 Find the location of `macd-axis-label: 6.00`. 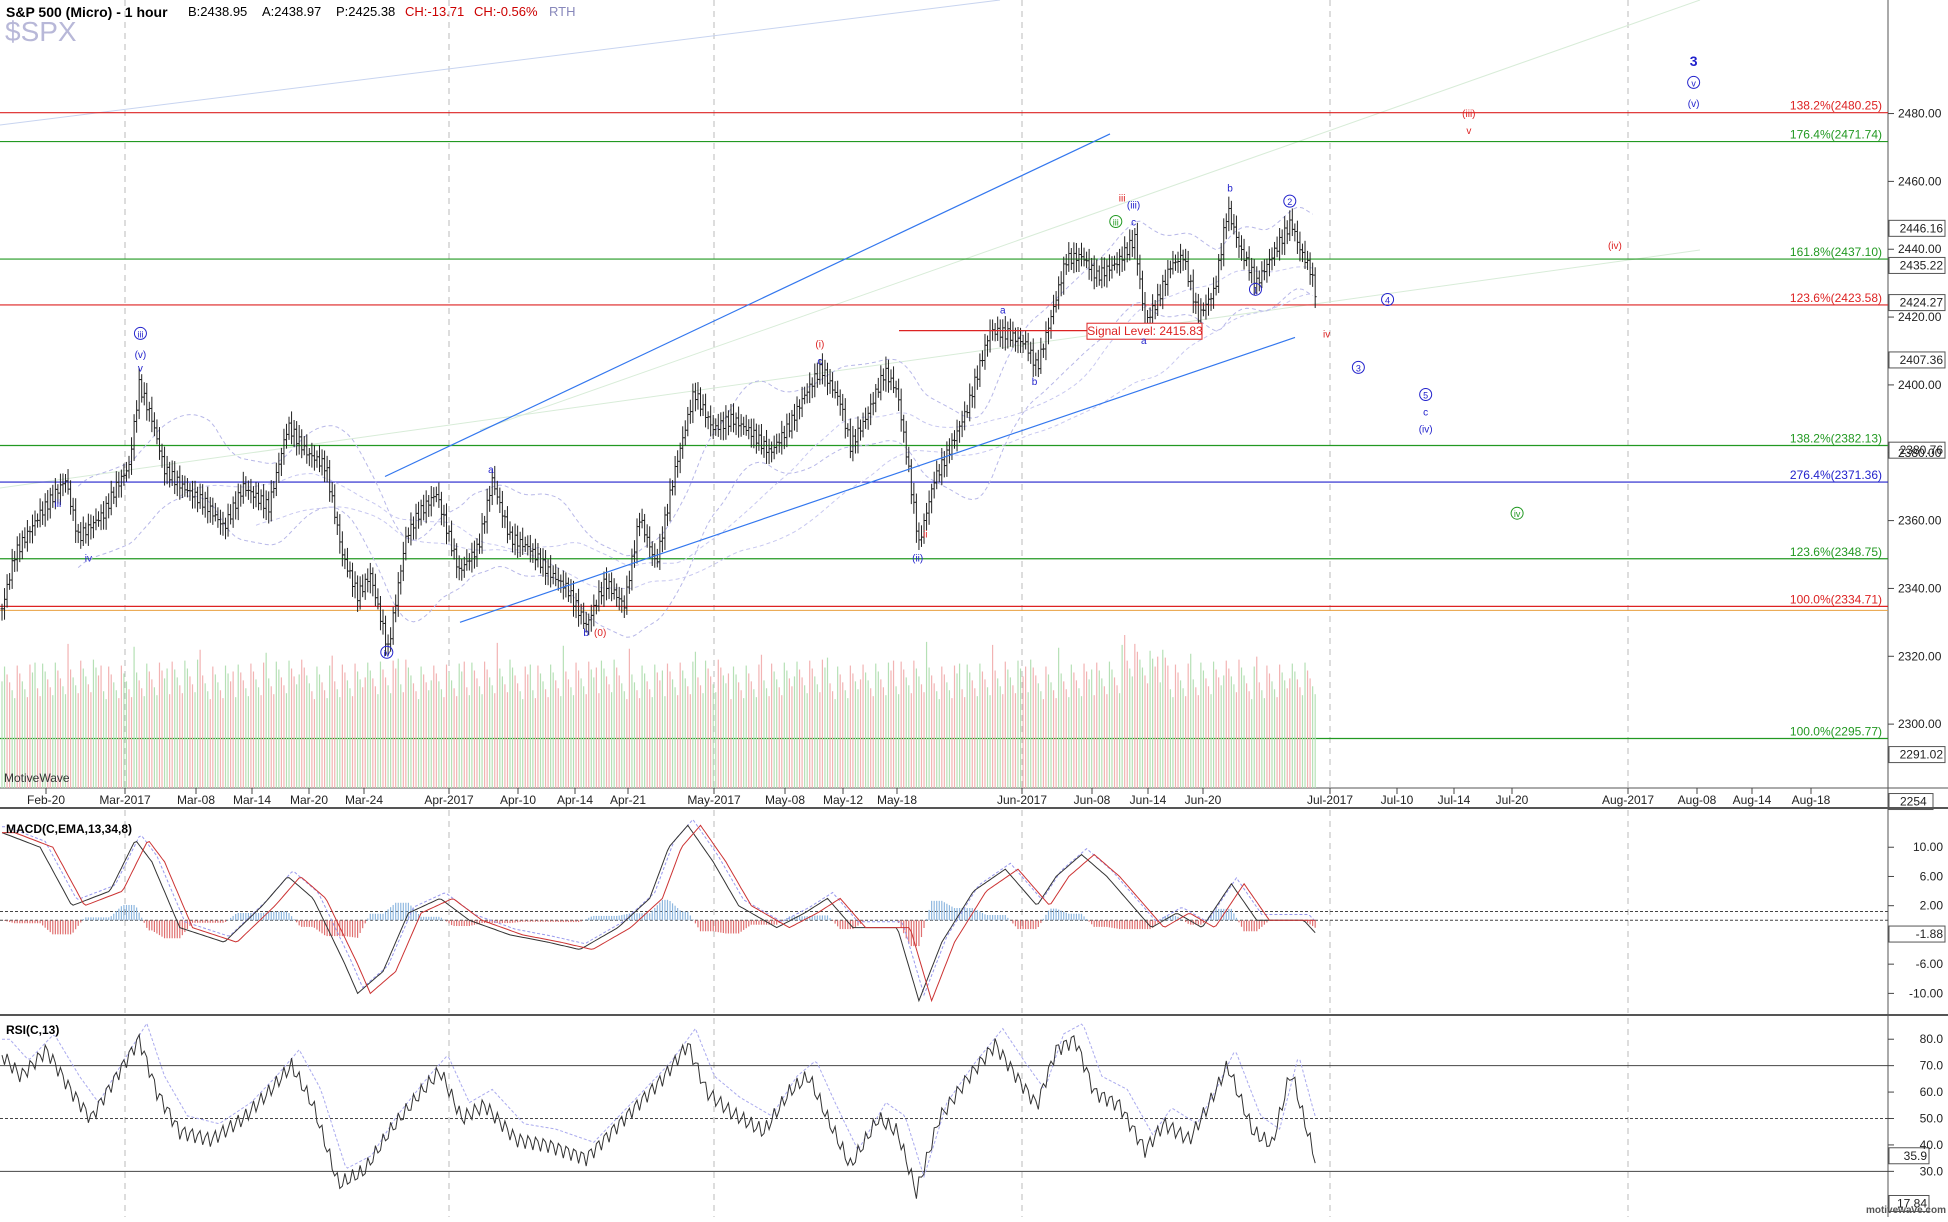

macd-axis-label: 6.00 is located at coordinates (1932, 876).